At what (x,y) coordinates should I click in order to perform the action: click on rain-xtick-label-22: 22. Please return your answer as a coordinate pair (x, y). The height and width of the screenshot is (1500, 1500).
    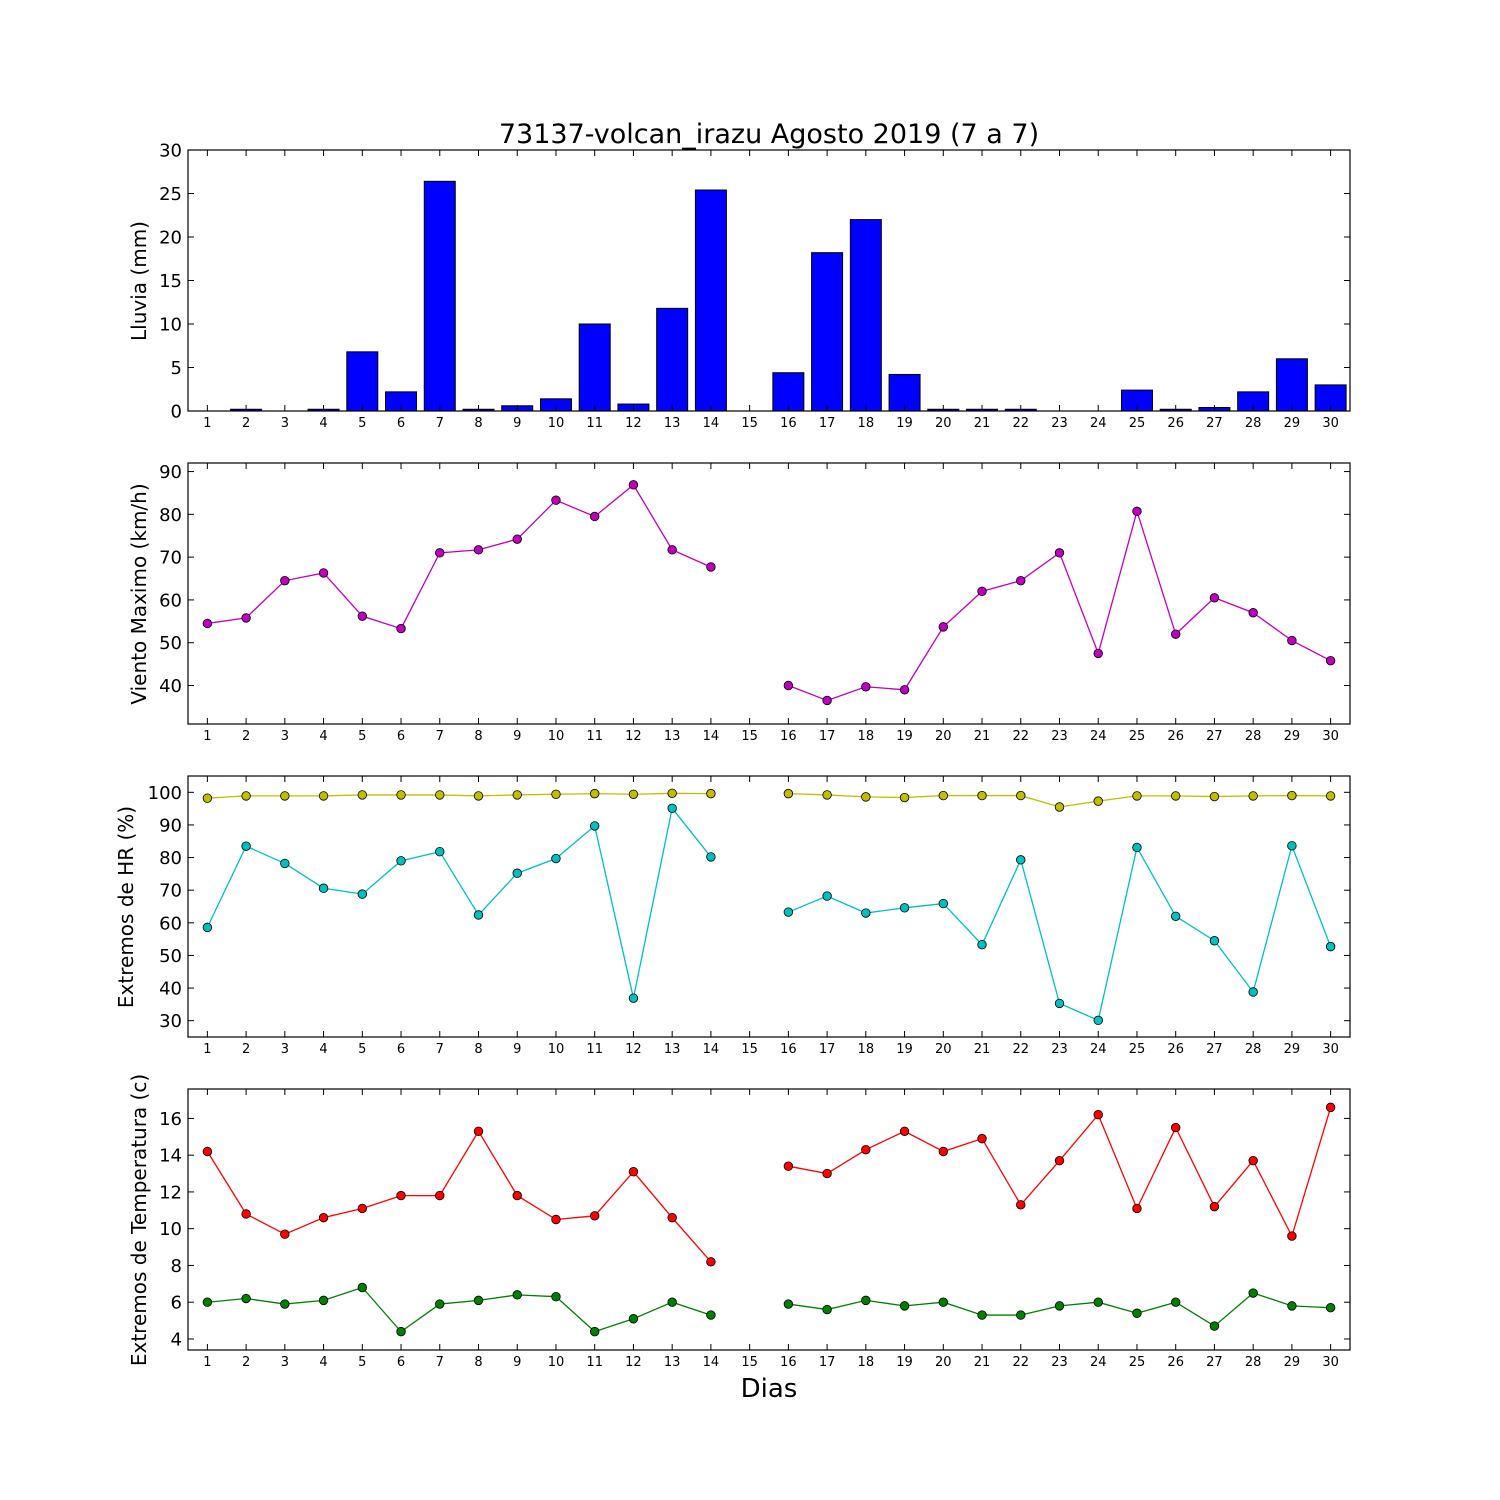
    Looking at the image, I should click on (1020, 423).